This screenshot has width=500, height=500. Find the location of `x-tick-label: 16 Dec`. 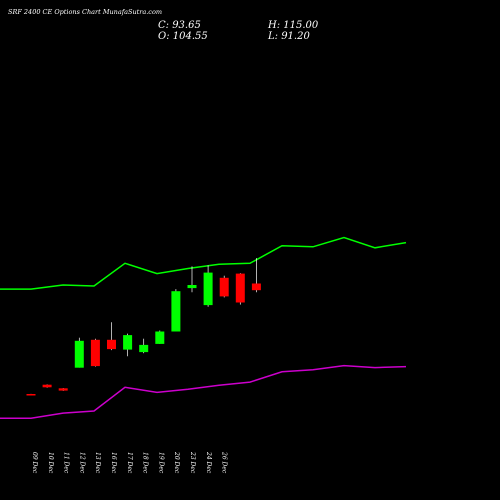

x-tick-label: 16 Dec is located at coordinates (113, 463).